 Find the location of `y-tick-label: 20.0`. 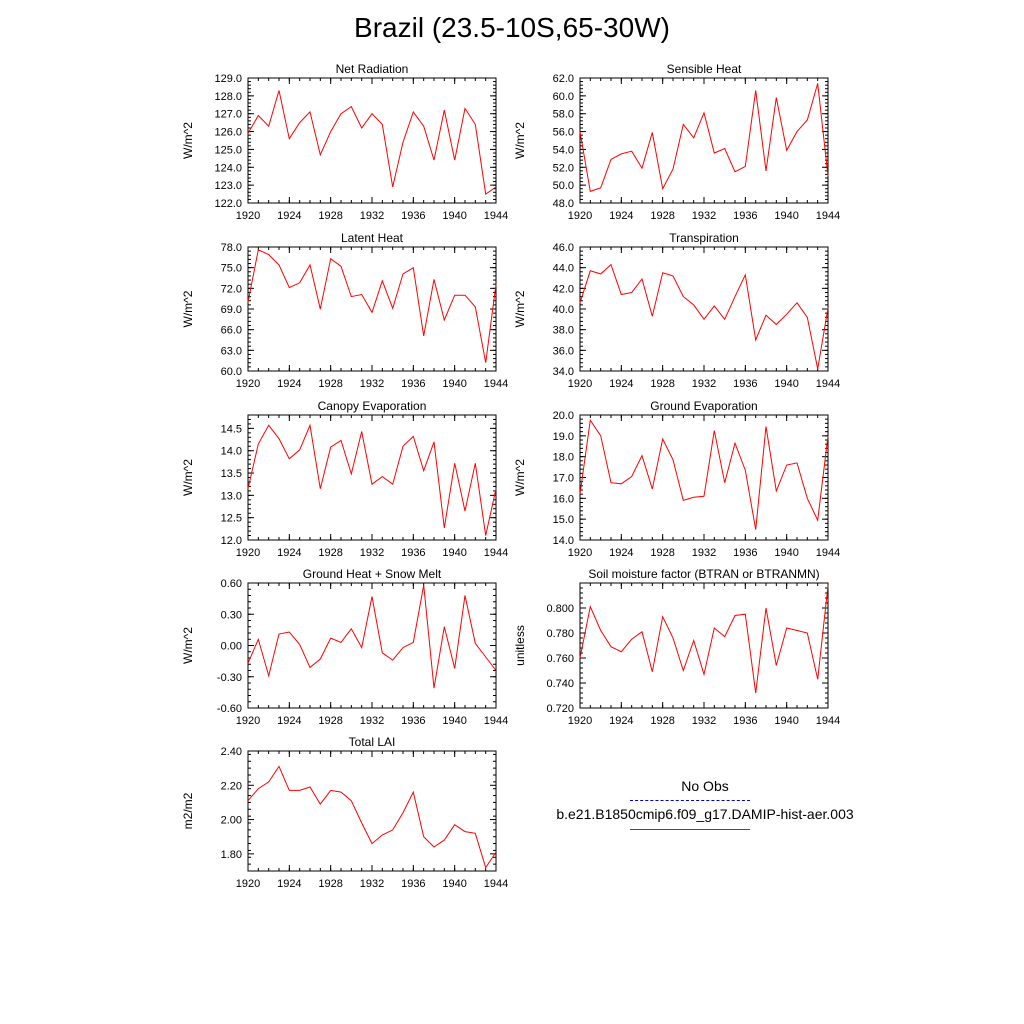

y-tick-label: 20.0 is located at coordinates (563, 416).